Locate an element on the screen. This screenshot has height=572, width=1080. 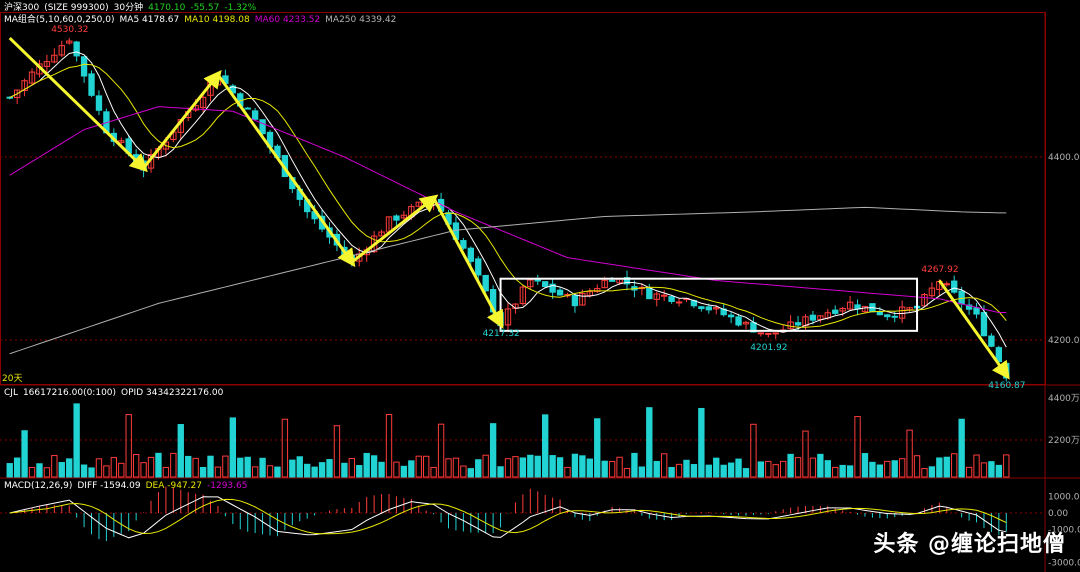
volume-value: 16617216.00(0:100) is located at coordinates (69, 393).